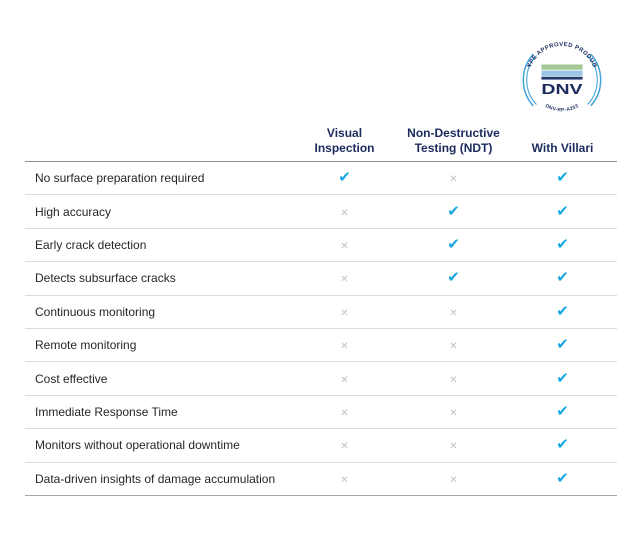 This screenshot has width=644, height=536. What do you see at coordinates (137, 445) in the screenshot?
I see `row-label: Monitors without operational downtime` at bounding box center [137, 445].